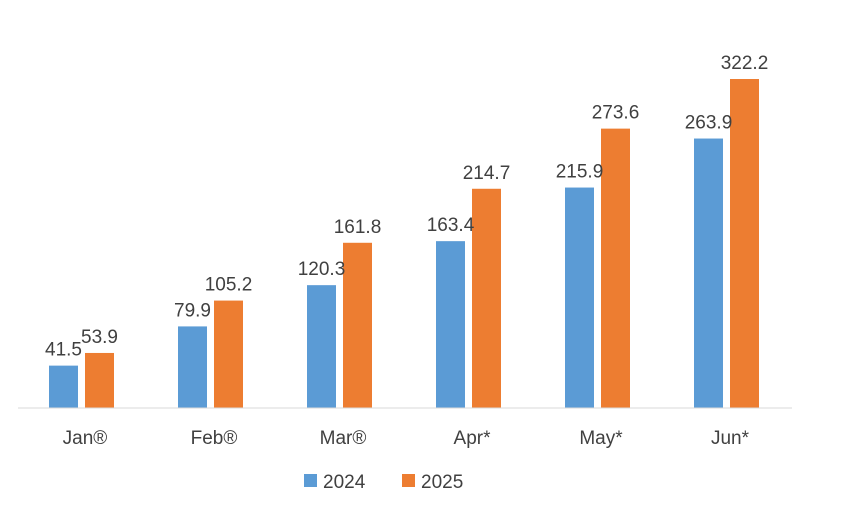  I want to click on x-tick-label-5: Jun*, so click(730, 438).